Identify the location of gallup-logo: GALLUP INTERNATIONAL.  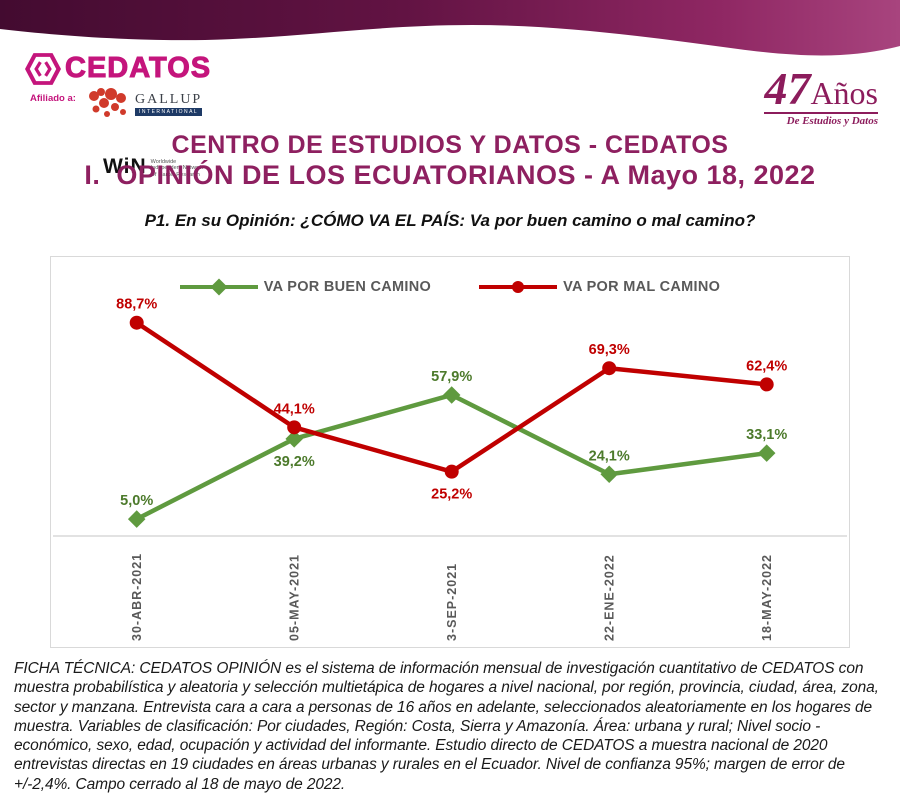
(169, 104).